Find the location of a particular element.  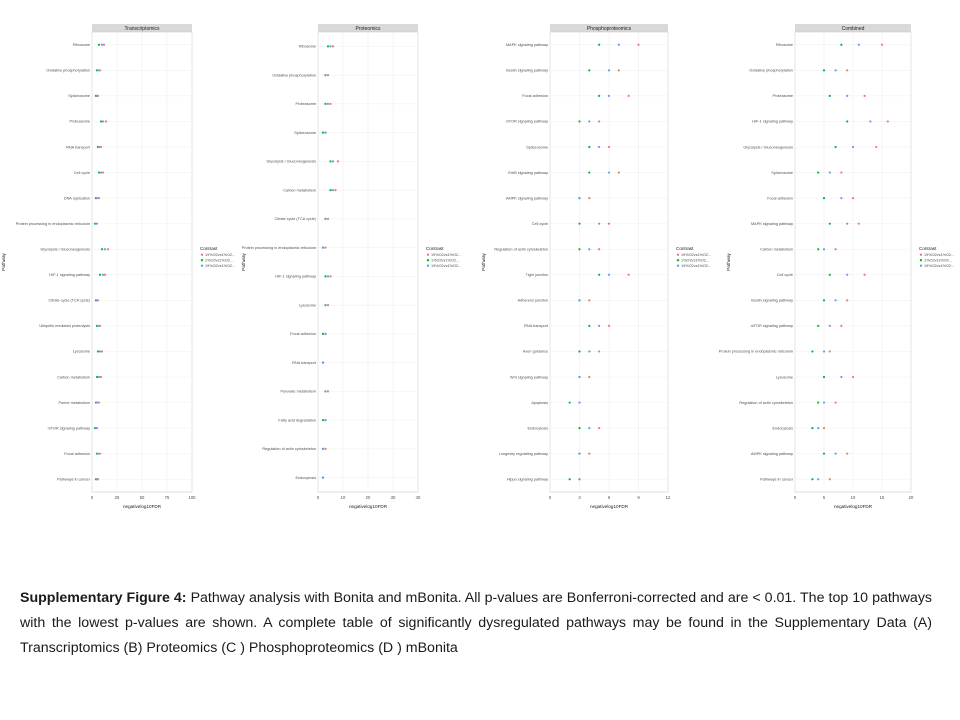

y-tick-label: Glycolysis / Gluconeogenesis is located at coordinates (291, 162).